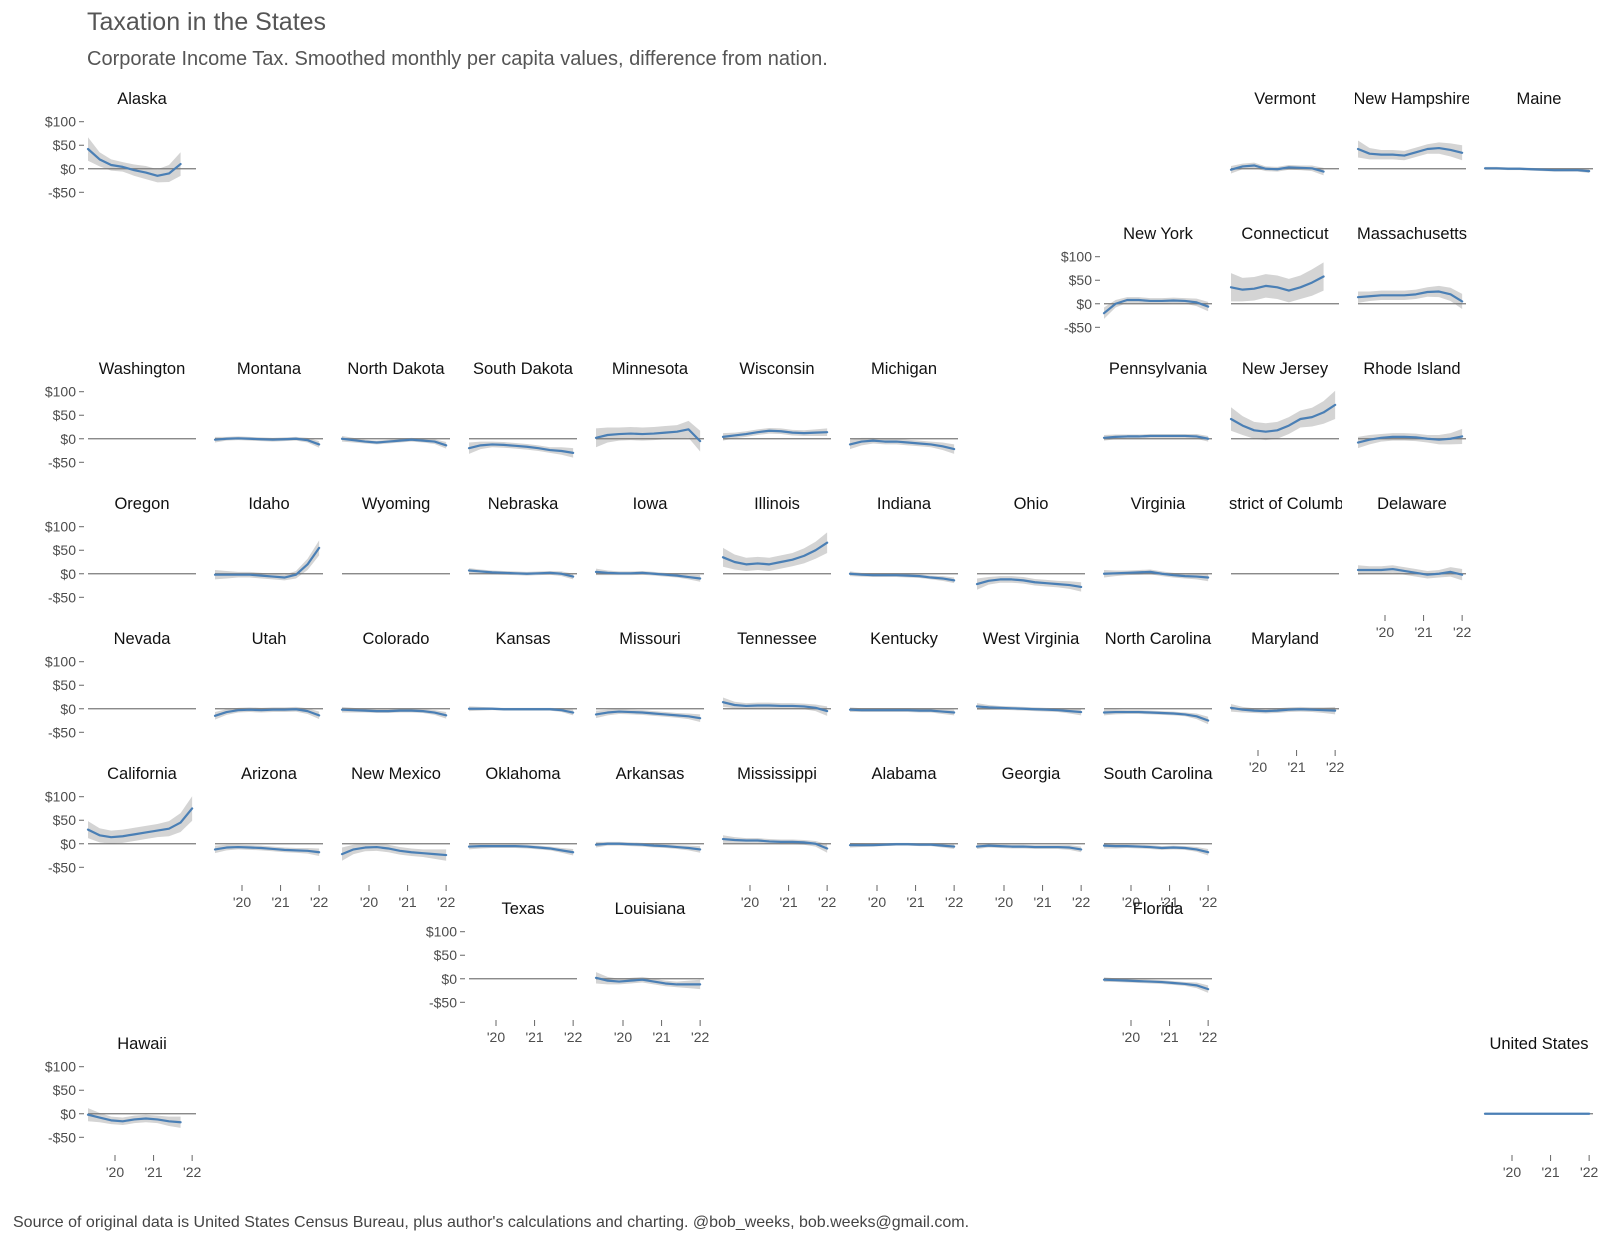 The image size is (1600, 1244). I want to click on panel-missouri: Missouri, so click(649, 676).